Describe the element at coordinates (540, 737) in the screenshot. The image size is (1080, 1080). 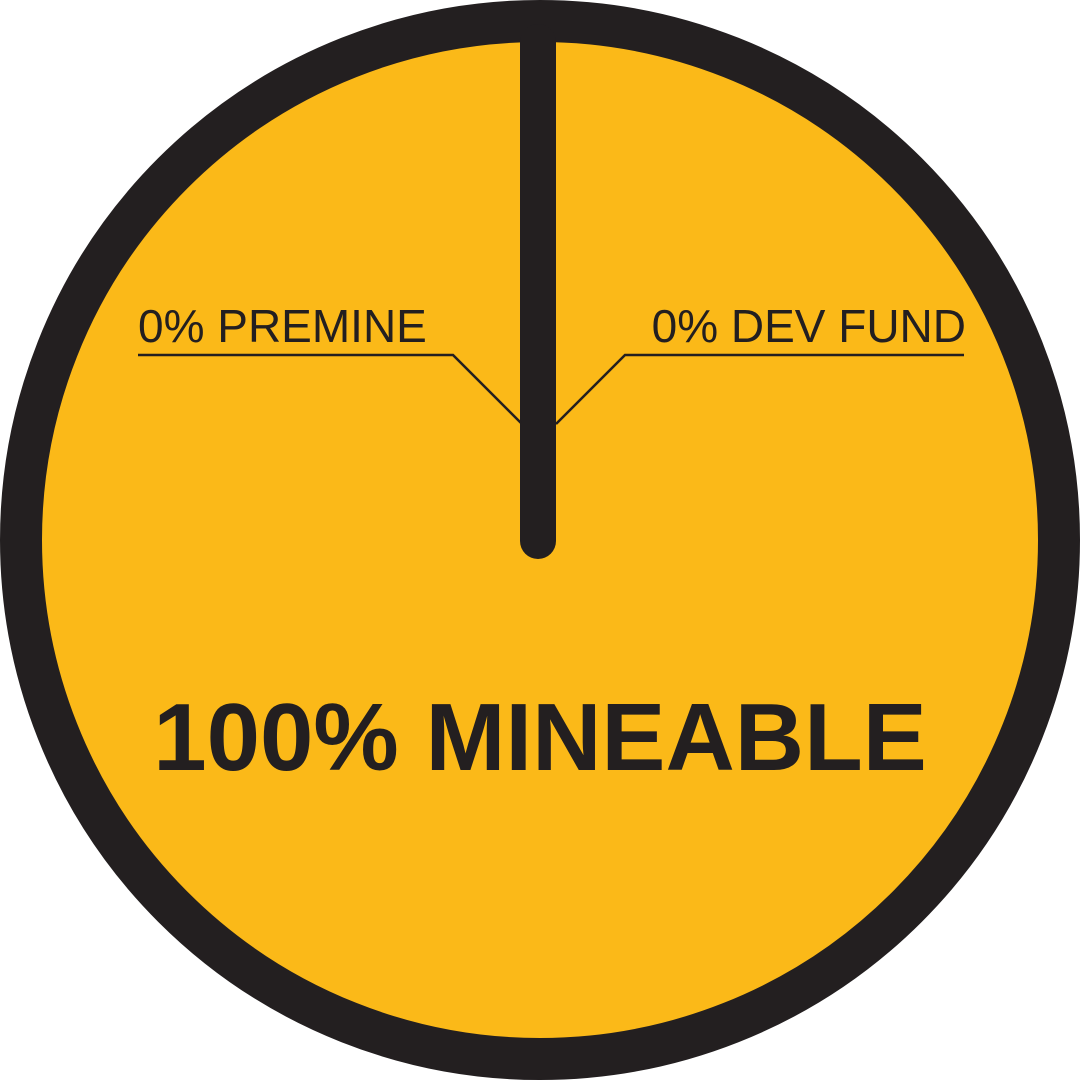
I see `label-mineable: 100% MINEABLE` at that location.